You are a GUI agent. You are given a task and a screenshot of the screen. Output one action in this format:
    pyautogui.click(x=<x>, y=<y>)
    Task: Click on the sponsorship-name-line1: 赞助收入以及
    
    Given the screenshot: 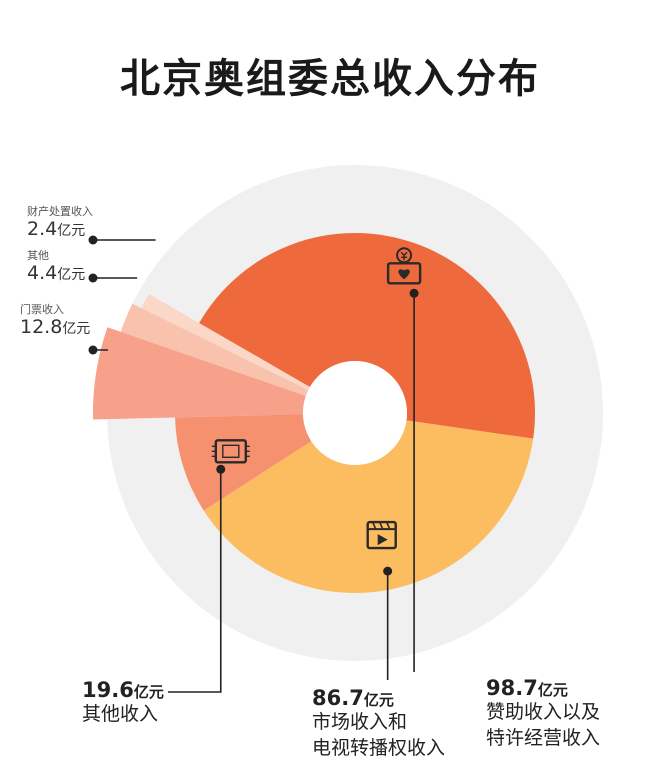 What is the action you would take?
    pyautogui.click(x=543, y=712)
    